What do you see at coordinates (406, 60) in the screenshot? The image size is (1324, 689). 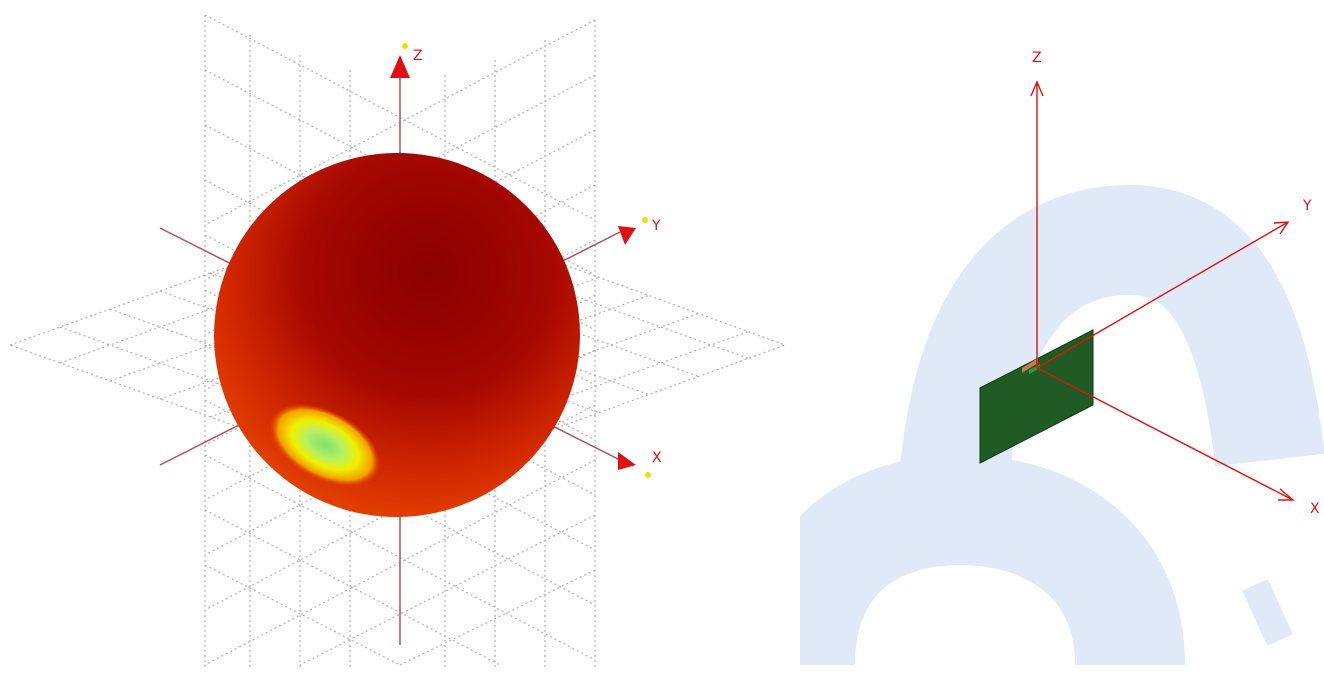 I see `z-axis-marker: Z` at bounding box center [406, 60].